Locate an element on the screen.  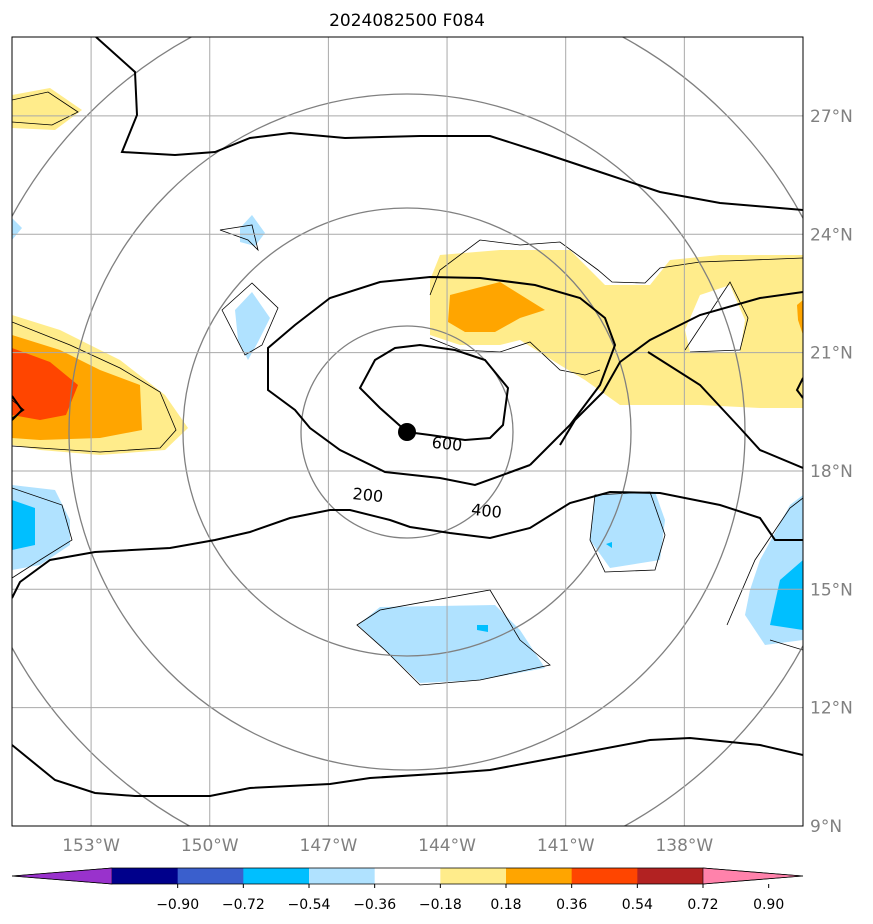
red-region-west is located at coordinates (45, 384).